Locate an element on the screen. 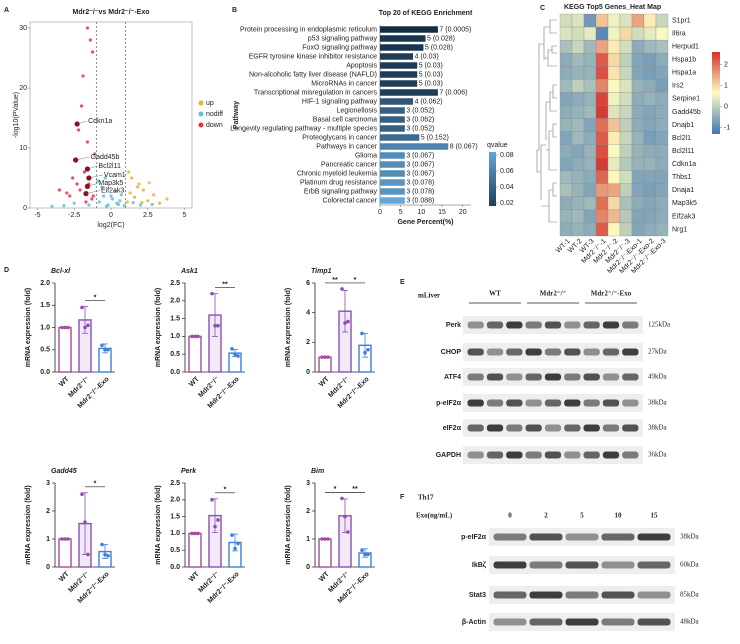 The width and height of the screenshot is (740, 644). blot-strip is located at coordinates (582, 537).